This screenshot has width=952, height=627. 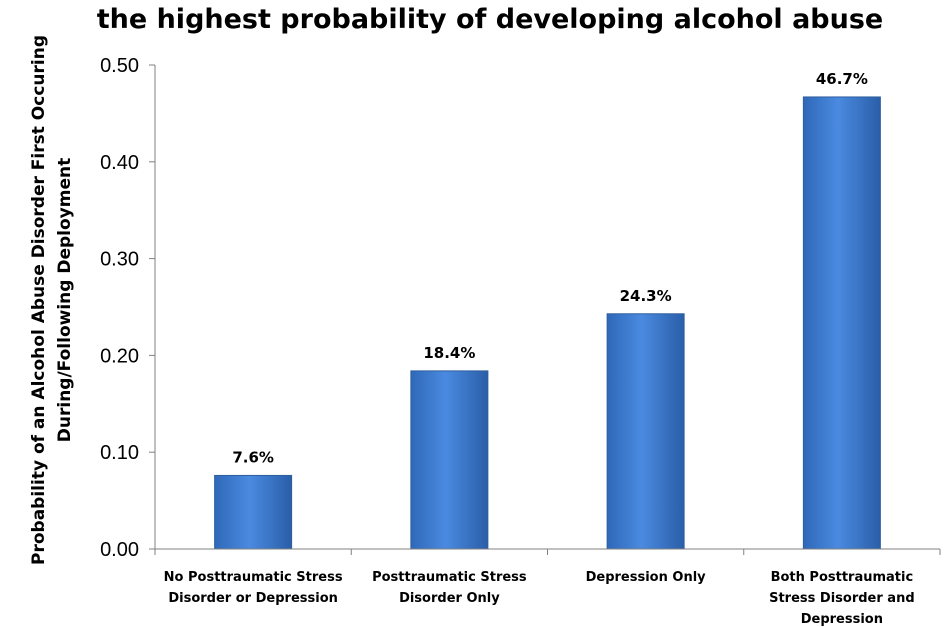 I want to click on y-tick-label: 0.00, so click(x=119, y=550).